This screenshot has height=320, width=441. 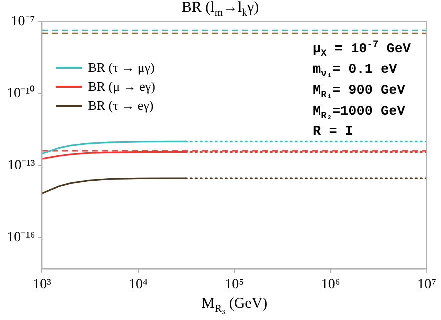 I want to click on legend-label: BR (μ → eγ), so click(x=122, y=87).